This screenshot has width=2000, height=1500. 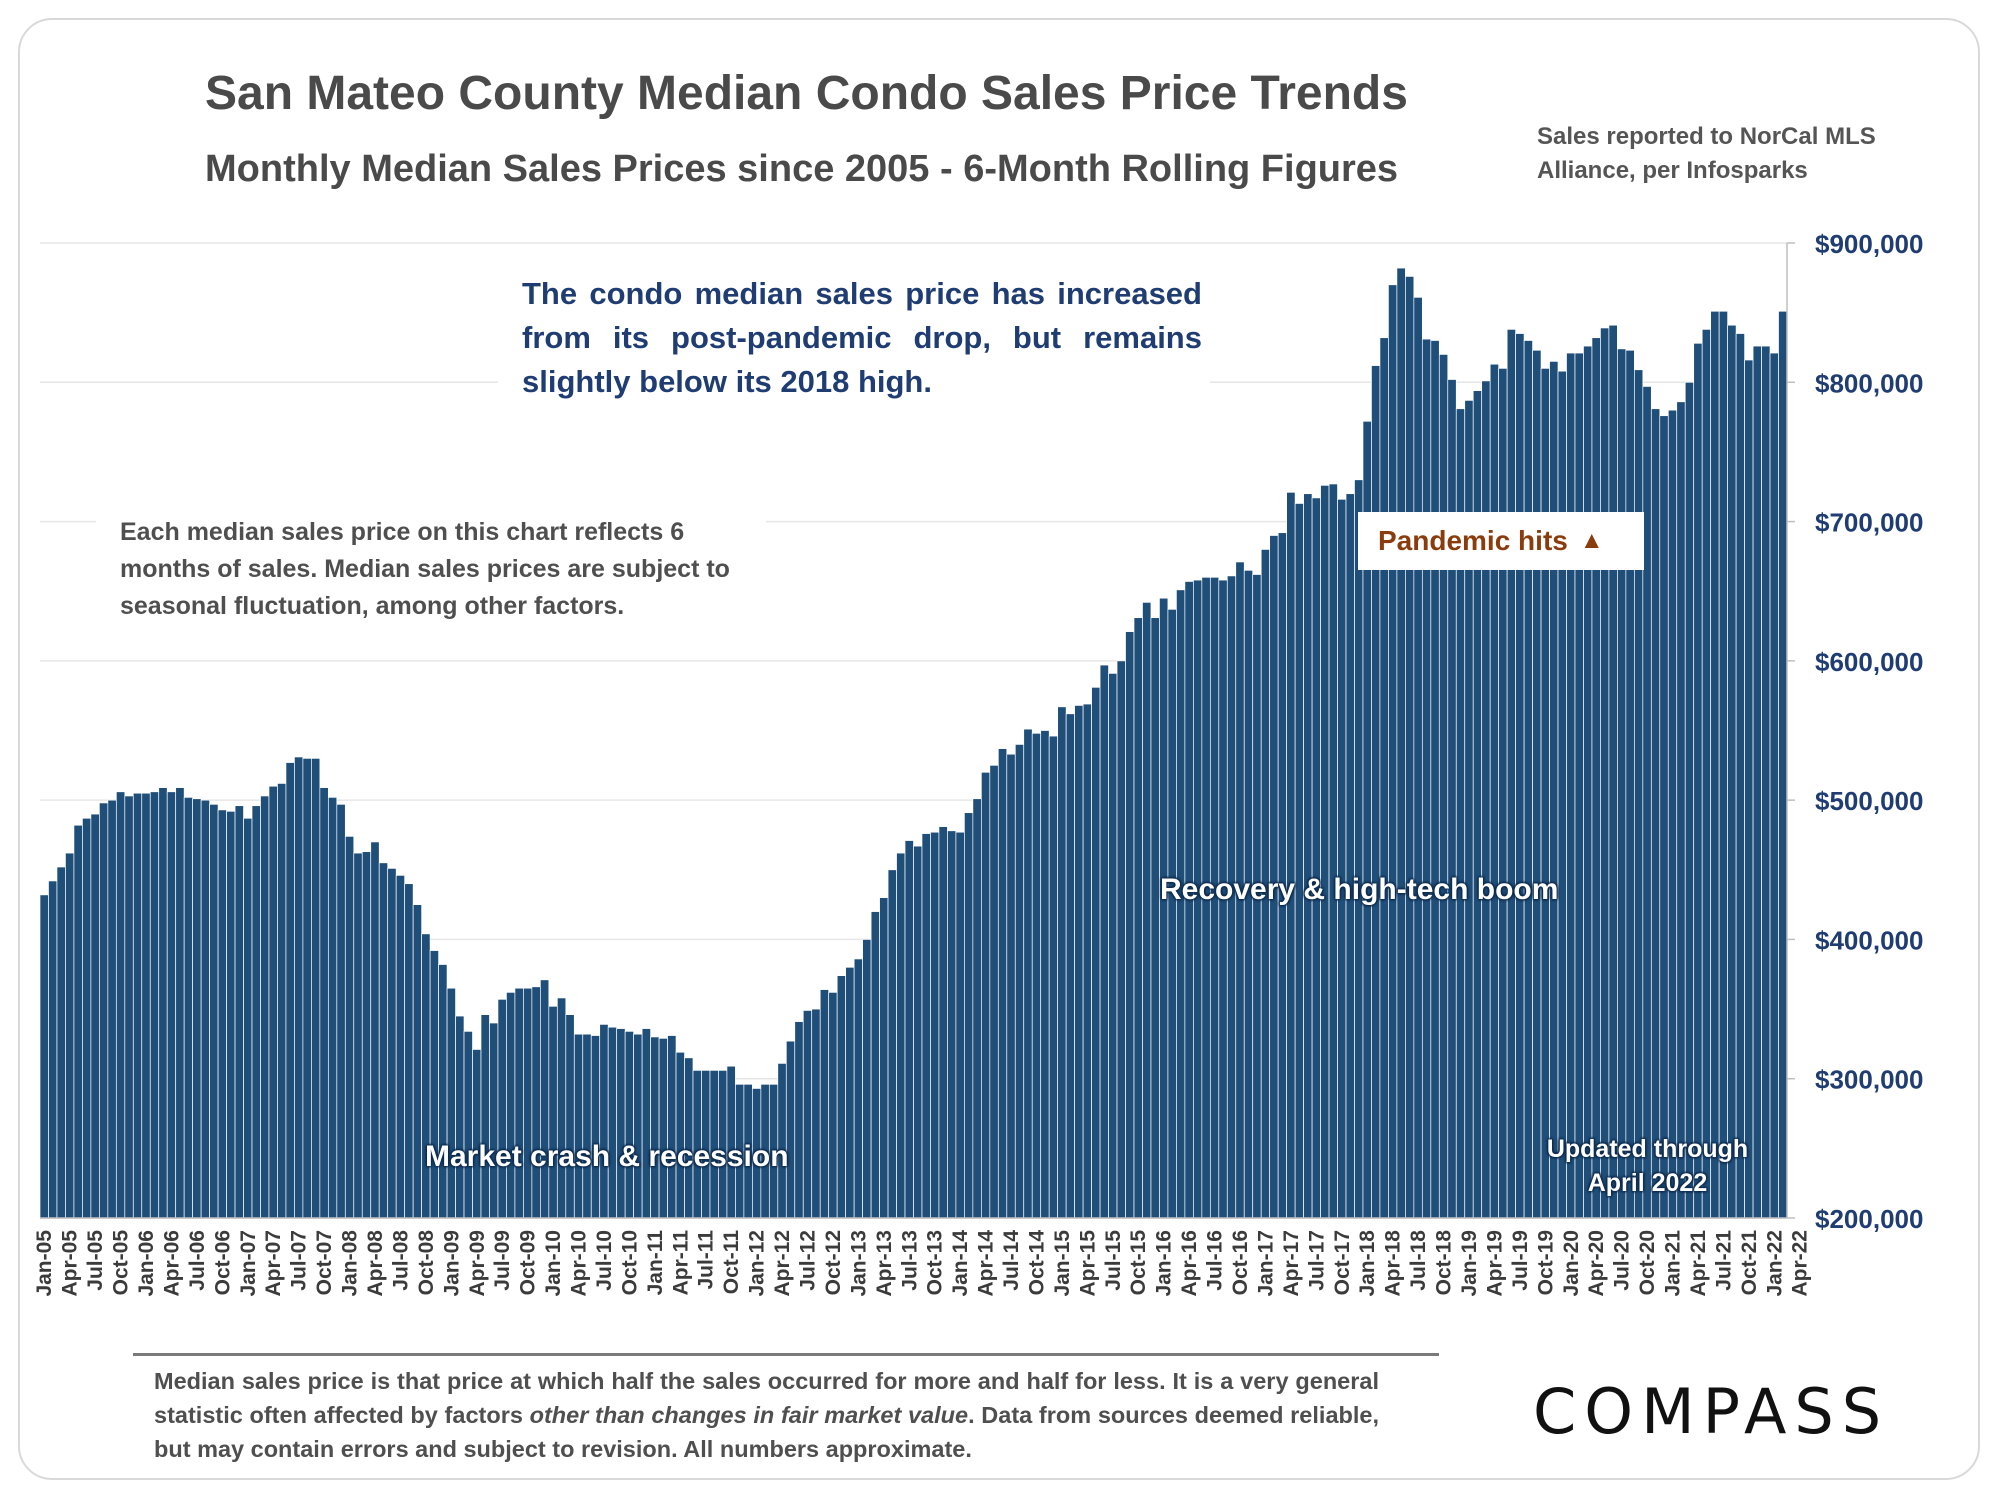 What do you see at coordinates (1869, 244) in the screenshot?
I see `y-tick-label: $900,000` at bounding box center [1869, 244].